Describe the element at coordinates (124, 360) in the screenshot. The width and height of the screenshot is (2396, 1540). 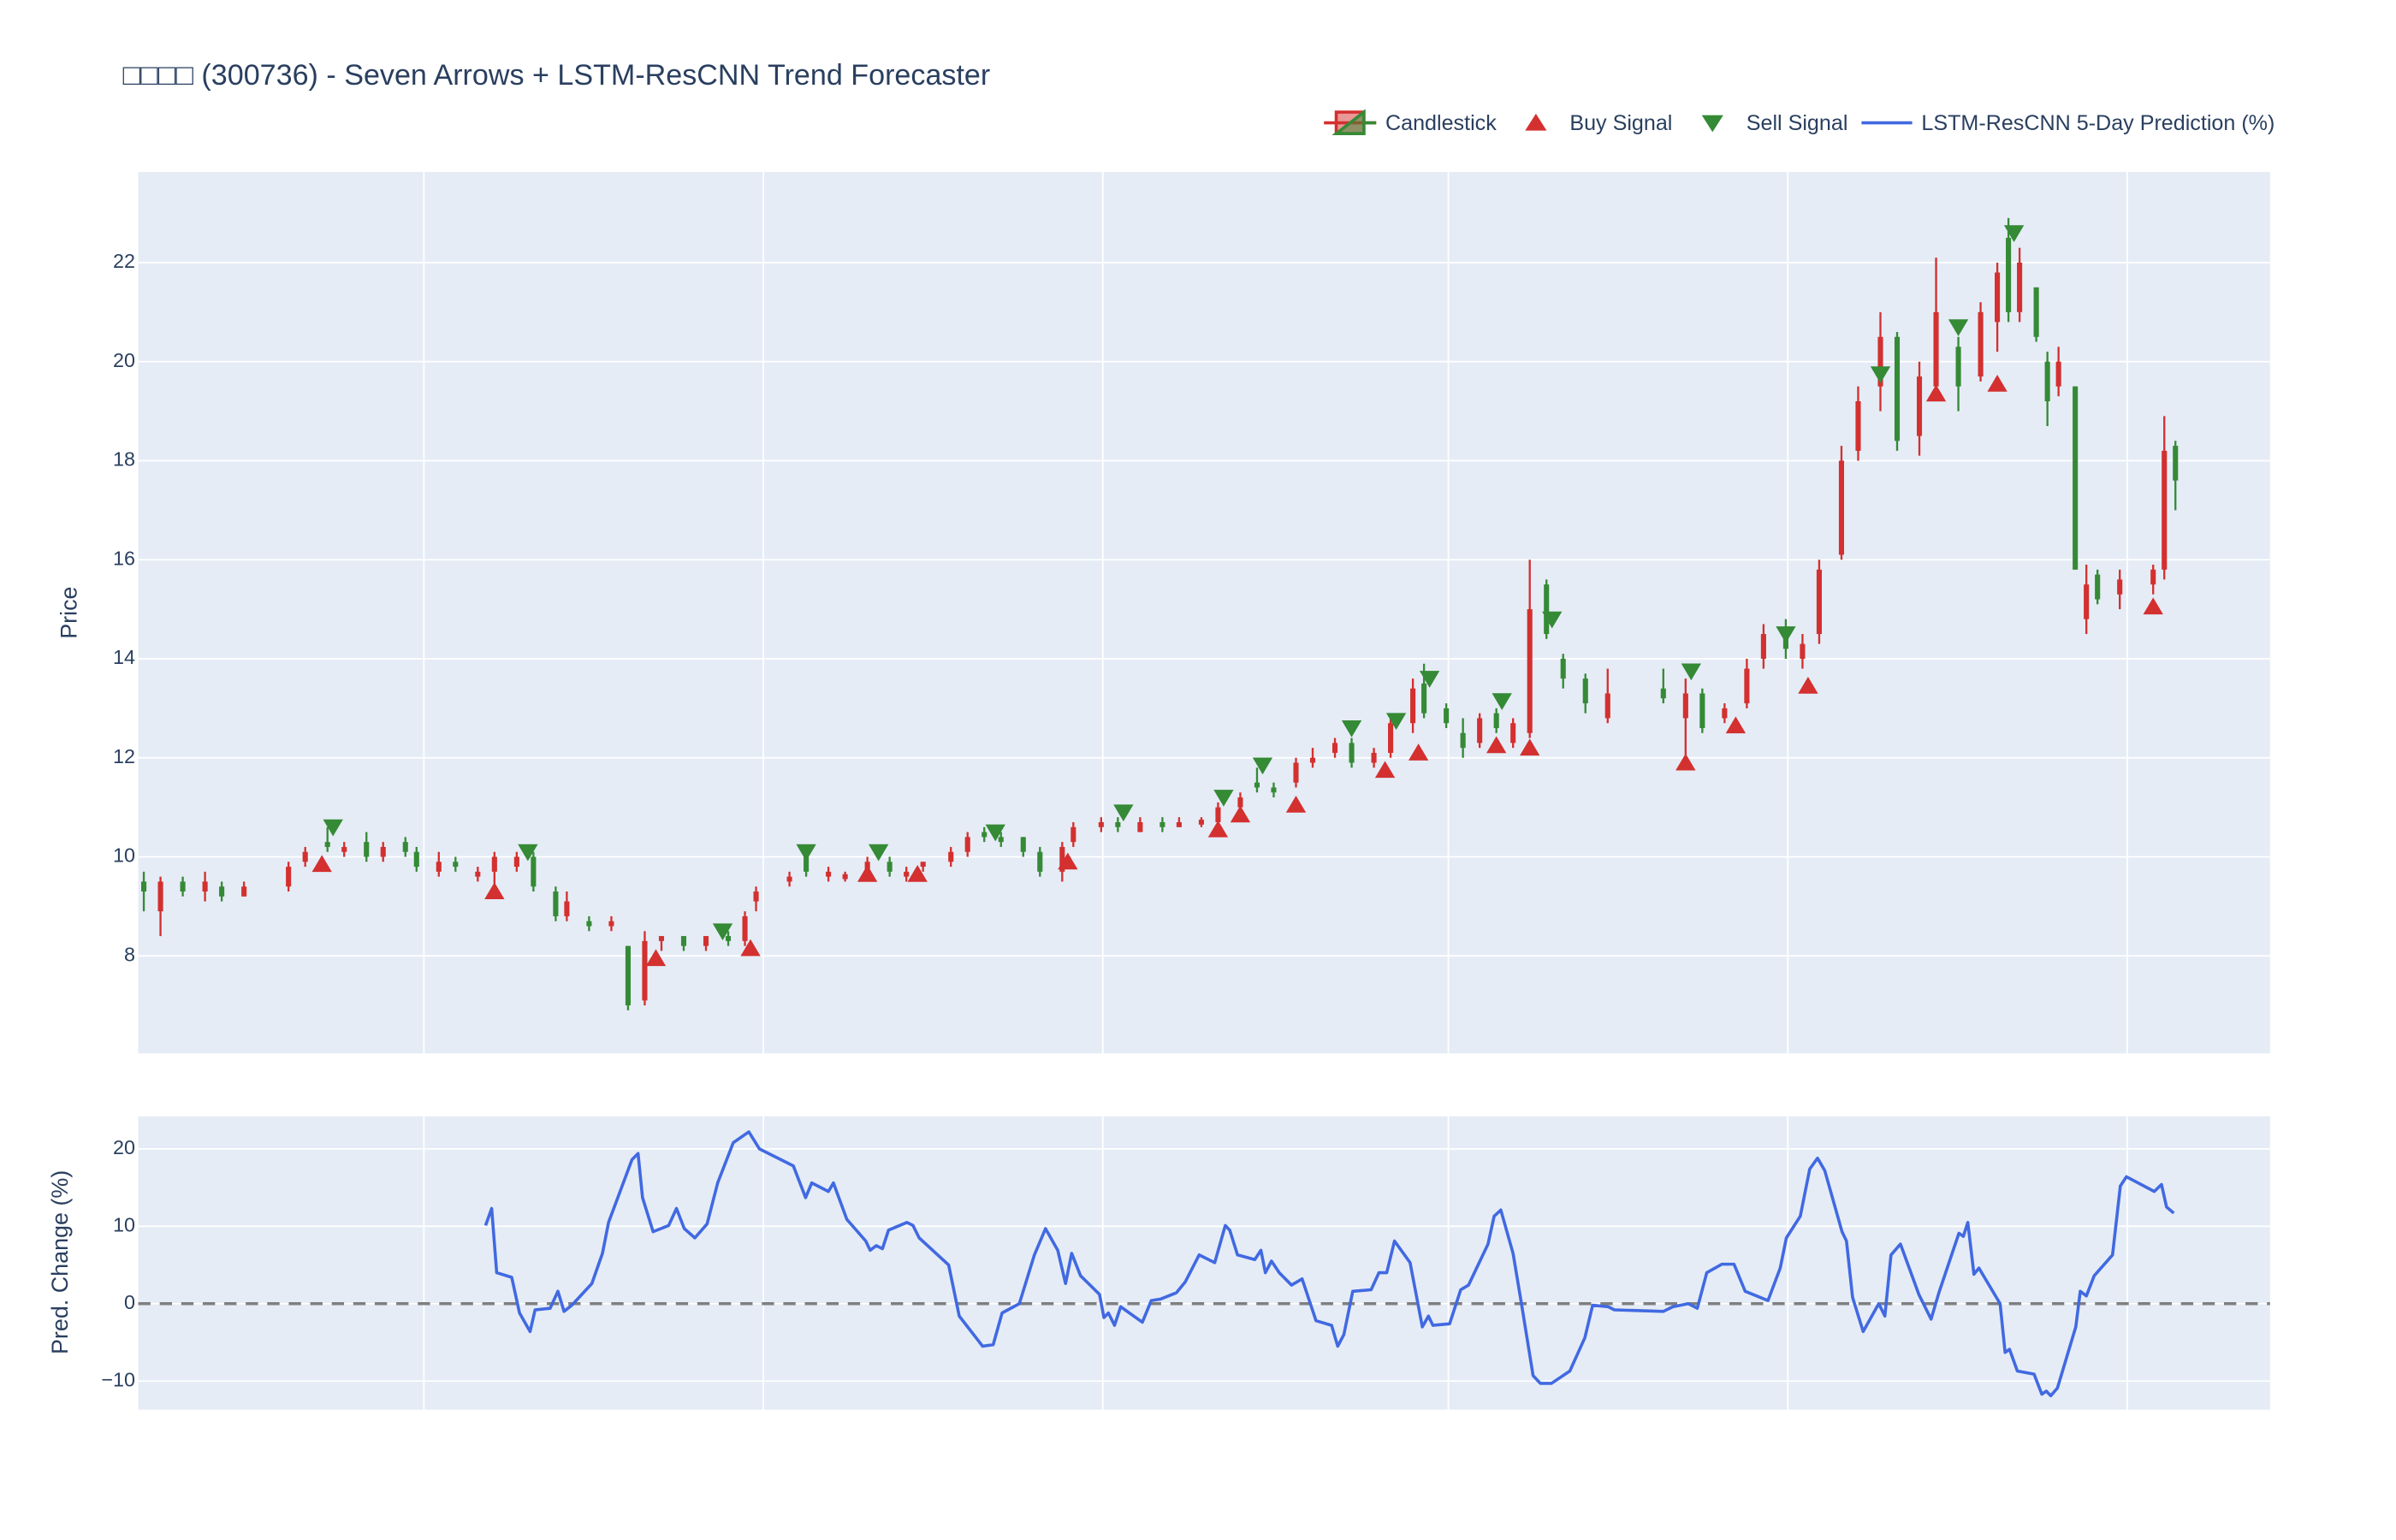
I see `y-tick-label: 20` at that location.